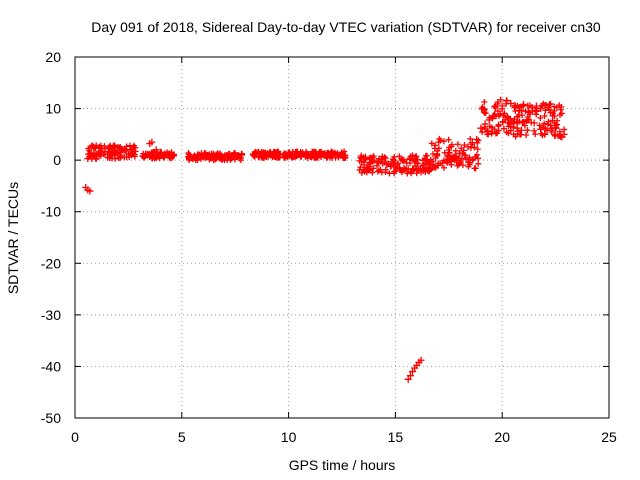 This screenshot has height=480, width=640. I want to click on y-tick-label: -10, so click(51, 212).